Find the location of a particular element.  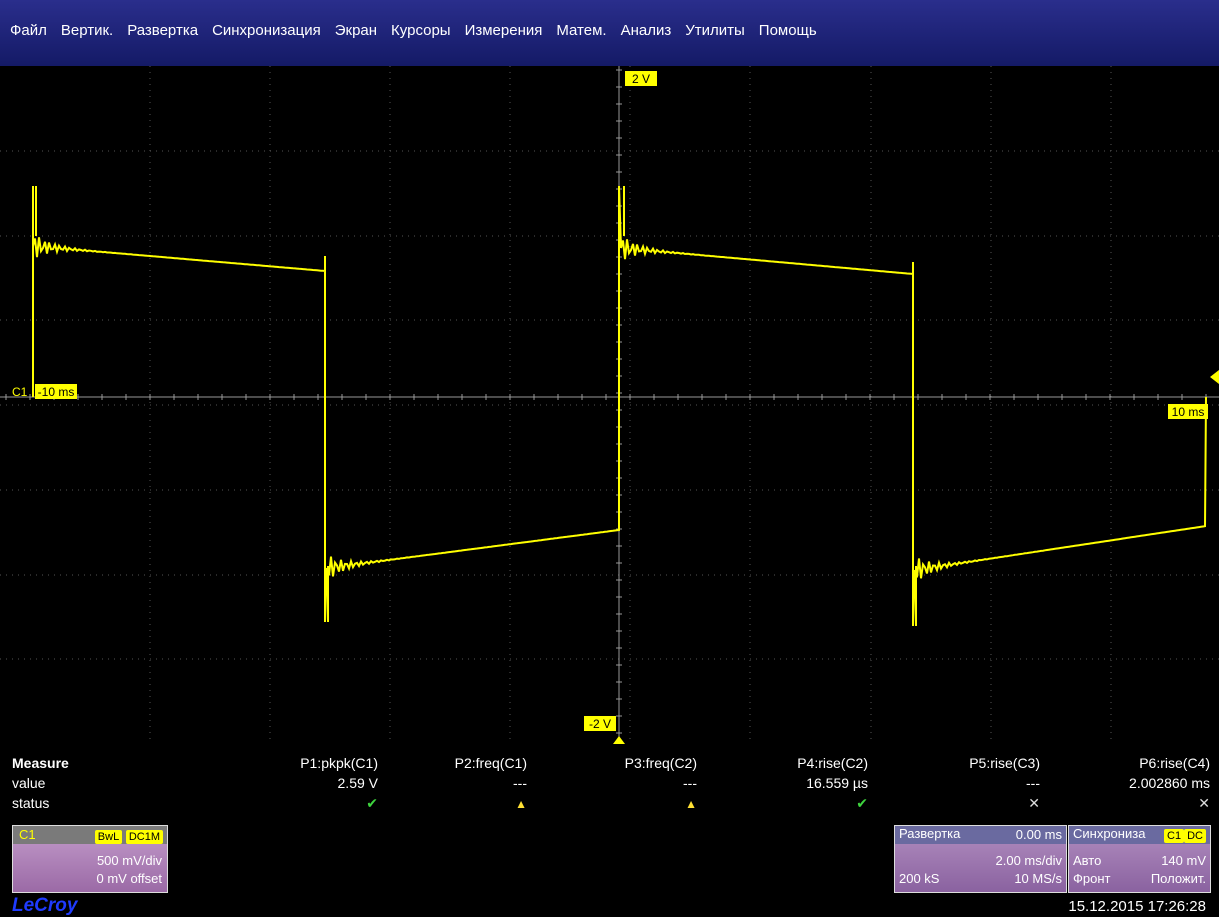

menu-item-7: Матем. is located at coordinates (581, 30).